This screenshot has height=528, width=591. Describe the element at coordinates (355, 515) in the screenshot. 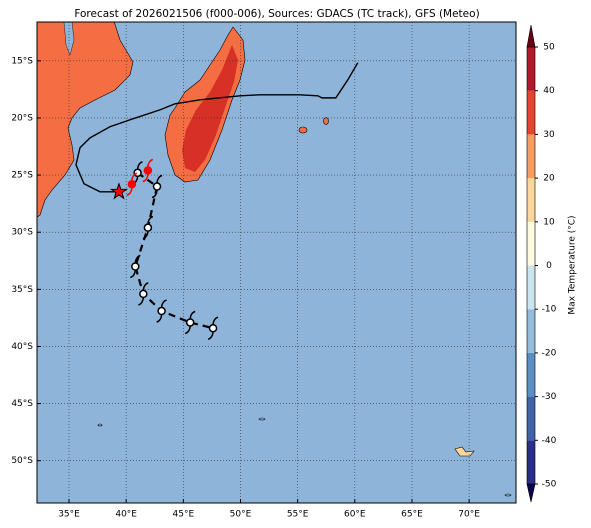

I see `x-tick-label: 60°E` at that location.